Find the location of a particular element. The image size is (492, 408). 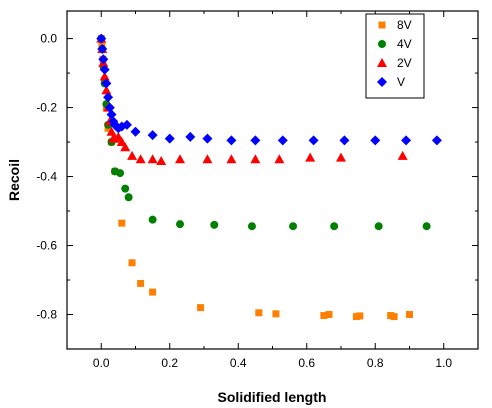

legend-marker-V is located at coordinates (382, 82).